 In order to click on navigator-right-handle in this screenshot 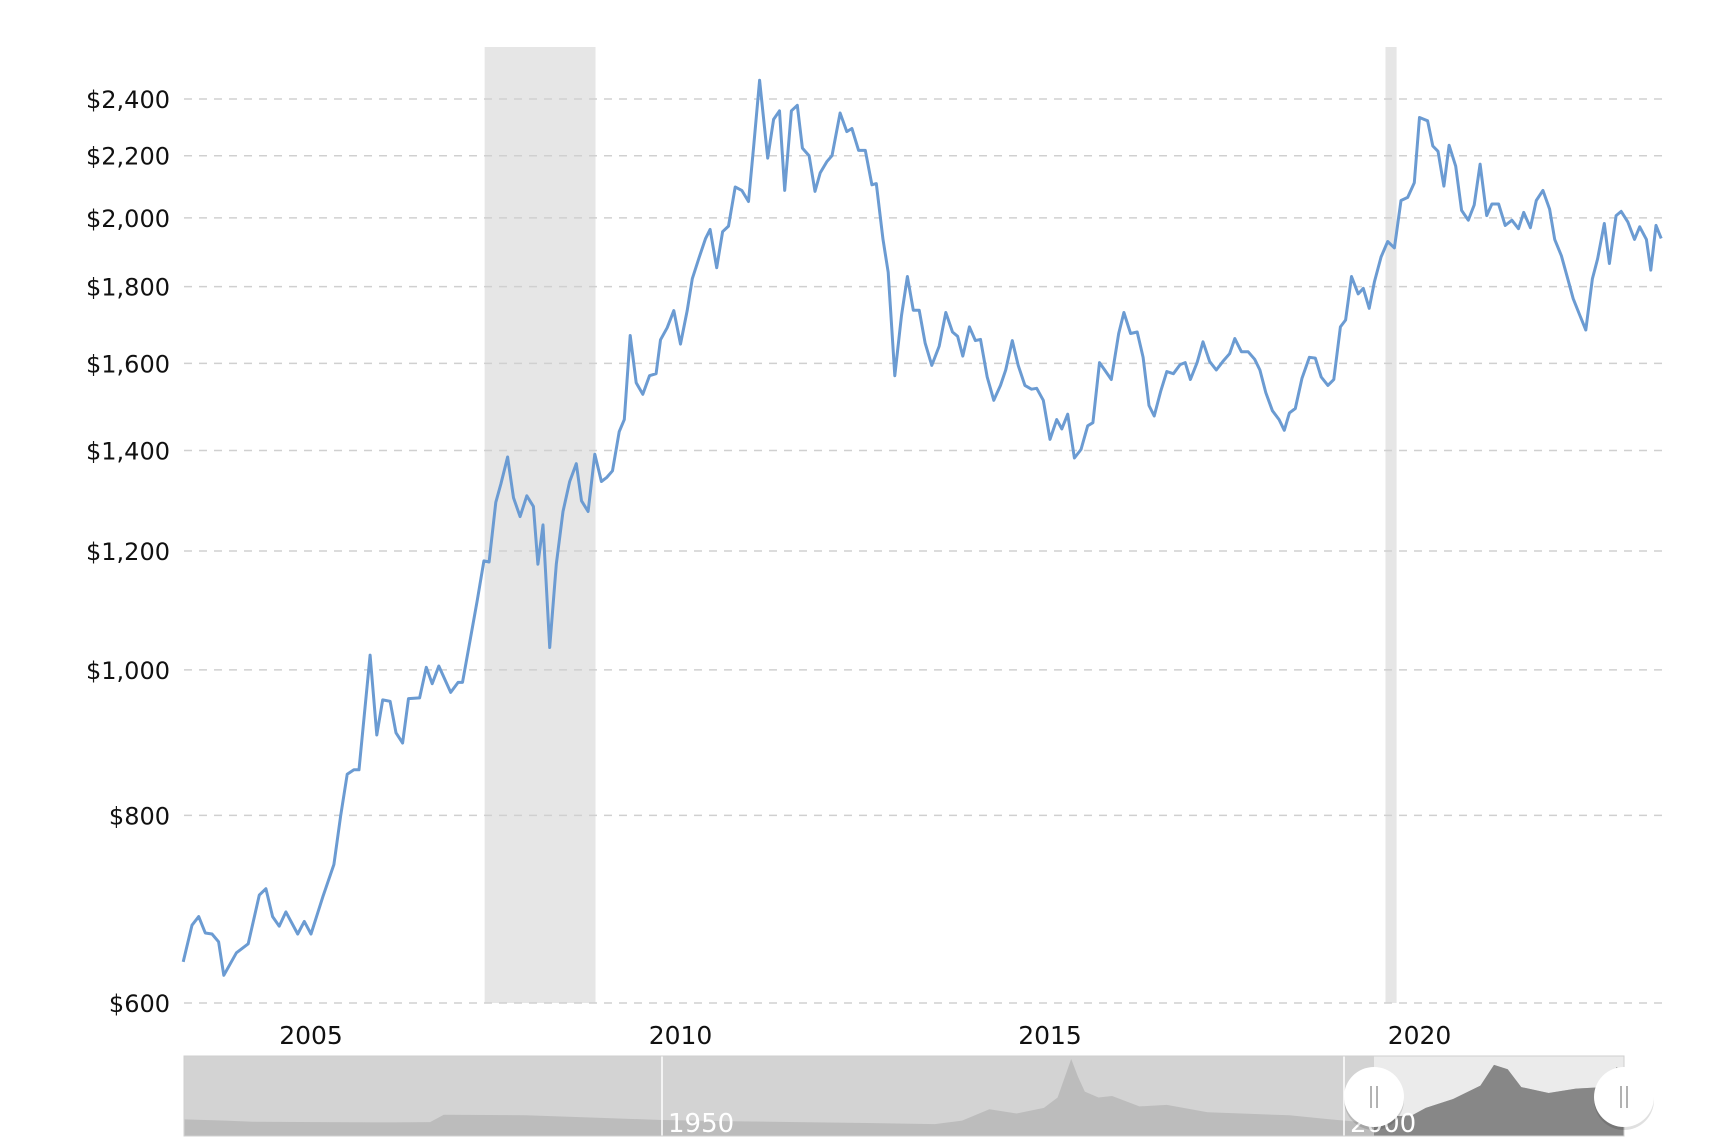, I will do `click(1624, 1098)`.